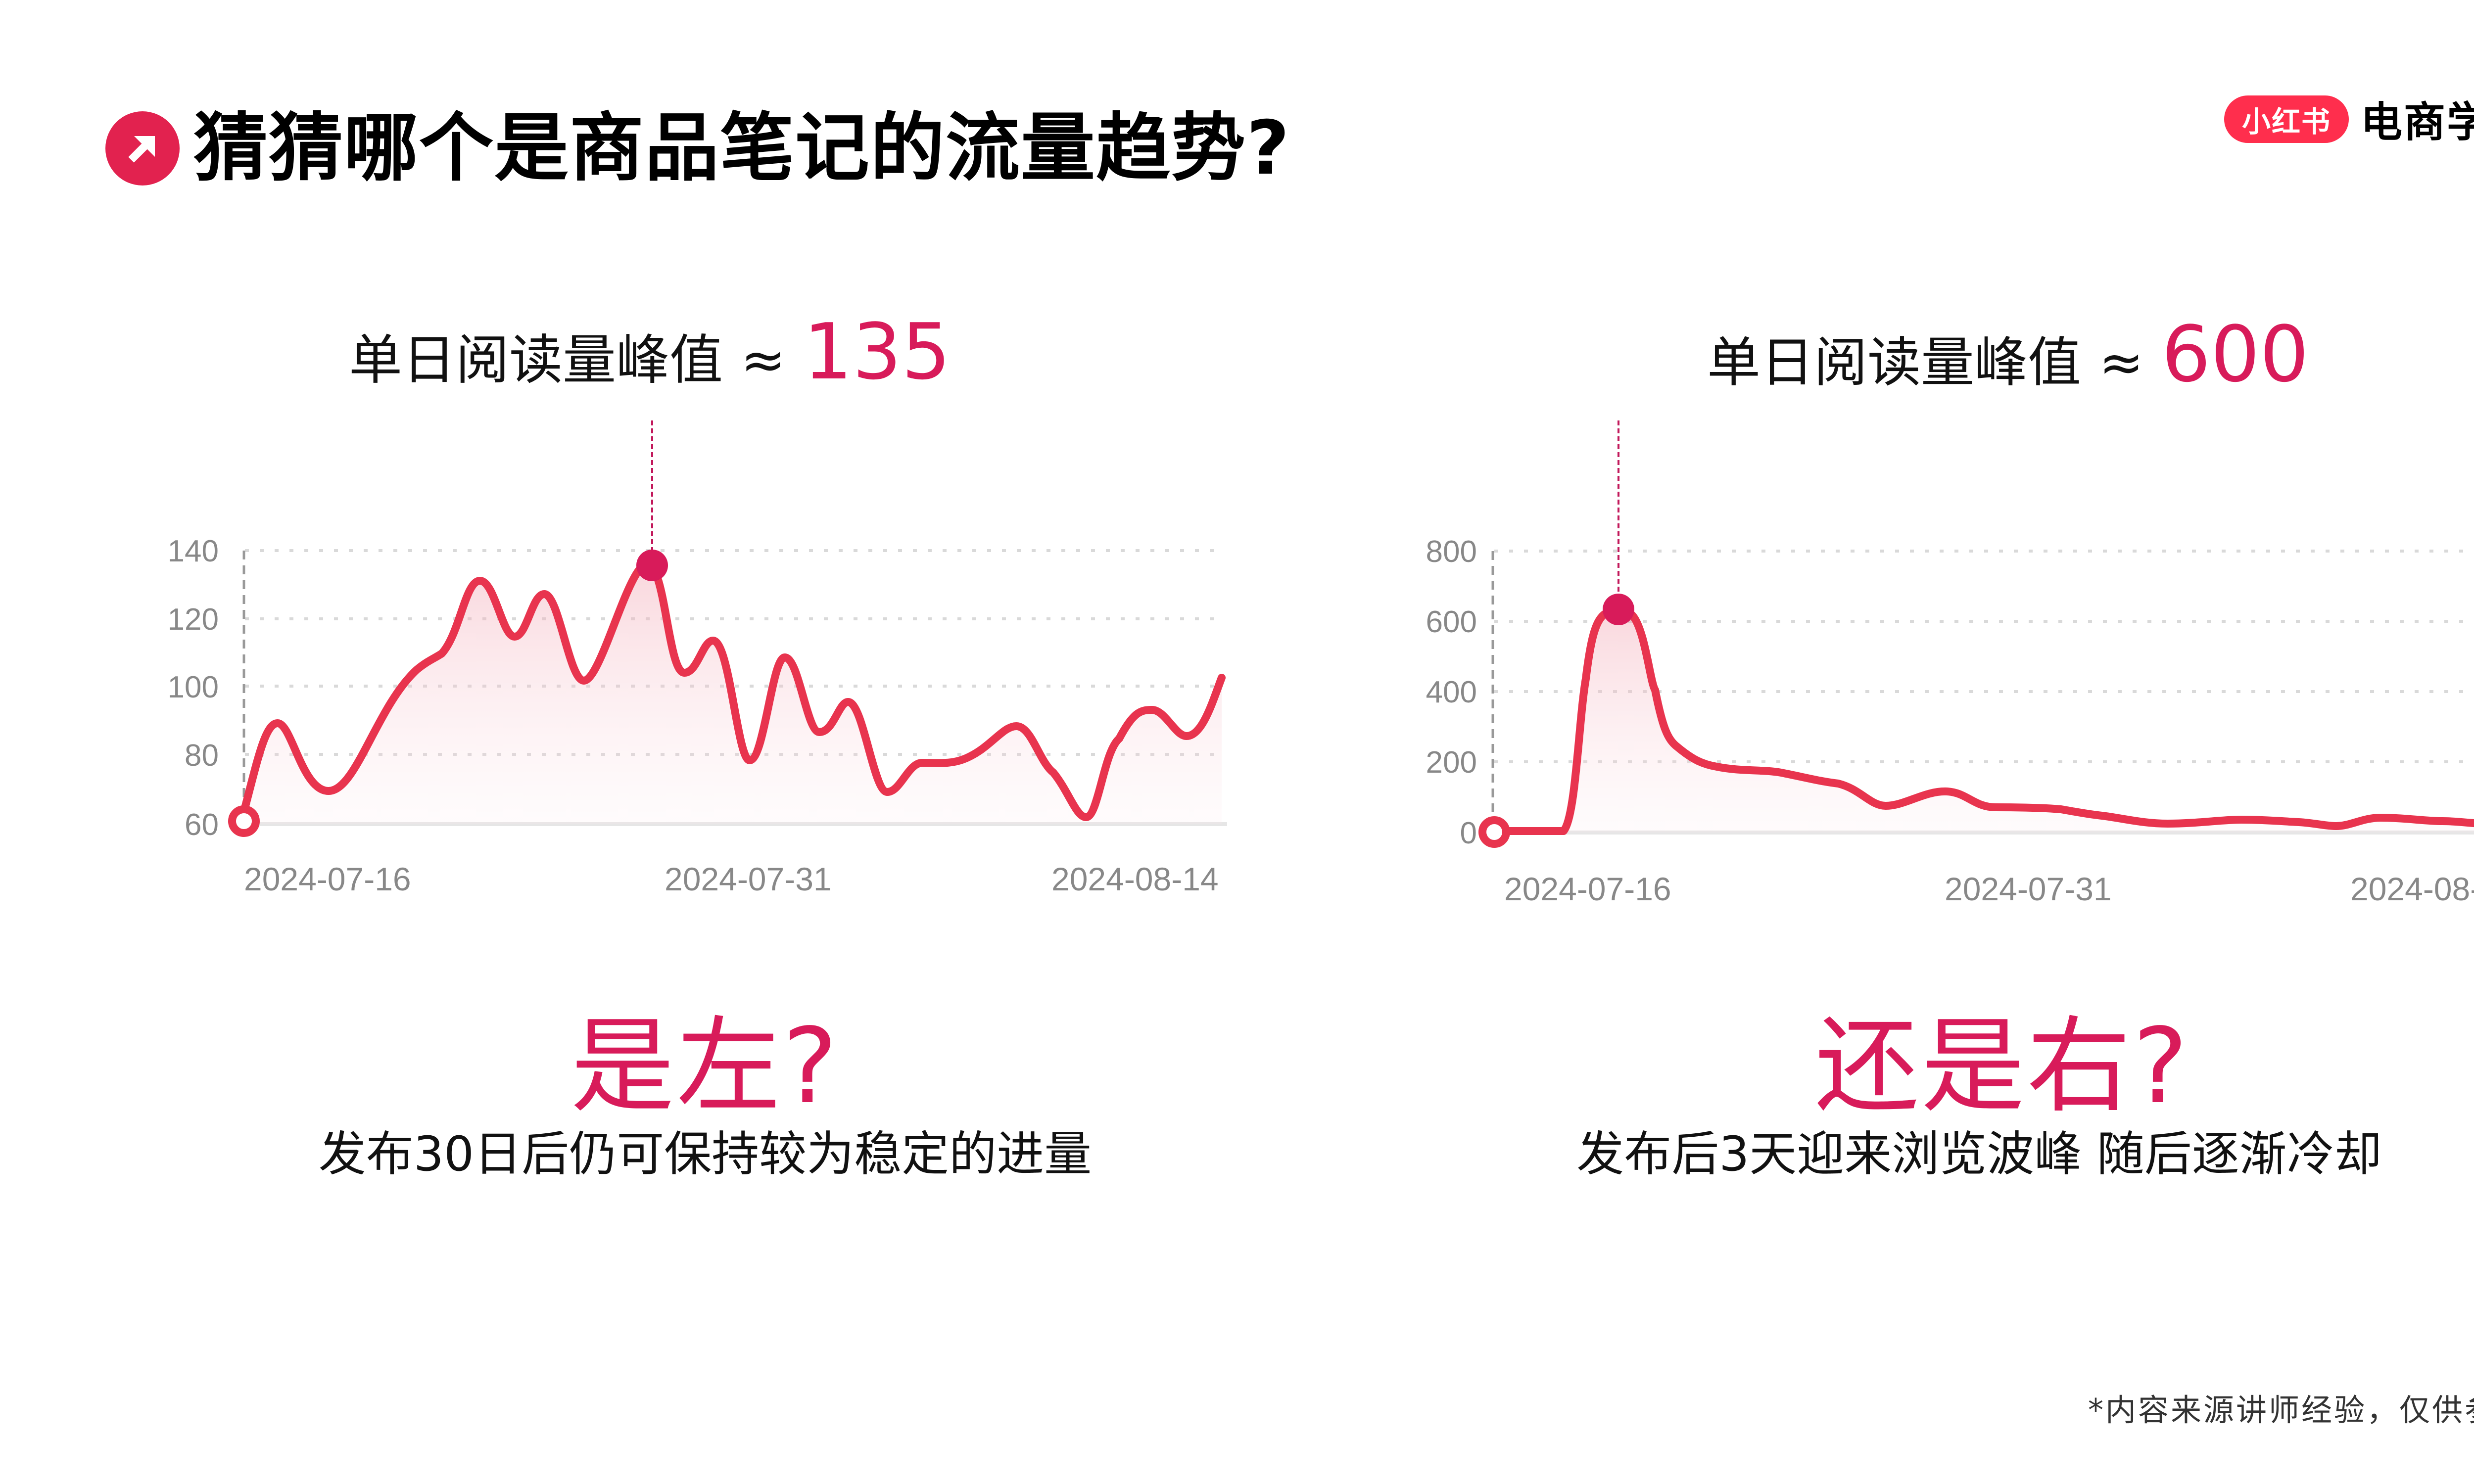 The width and height of the screenshot is (2474, 1484). I want to click on brand-logo: 小红书 电商学习中心, so click(2349, 119).